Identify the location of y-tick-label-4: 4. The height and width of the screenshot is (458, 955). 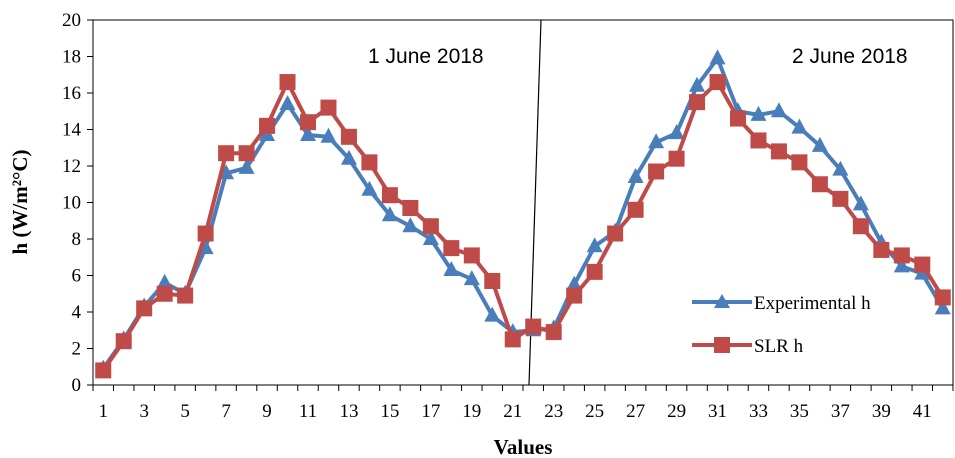
(77, 312).